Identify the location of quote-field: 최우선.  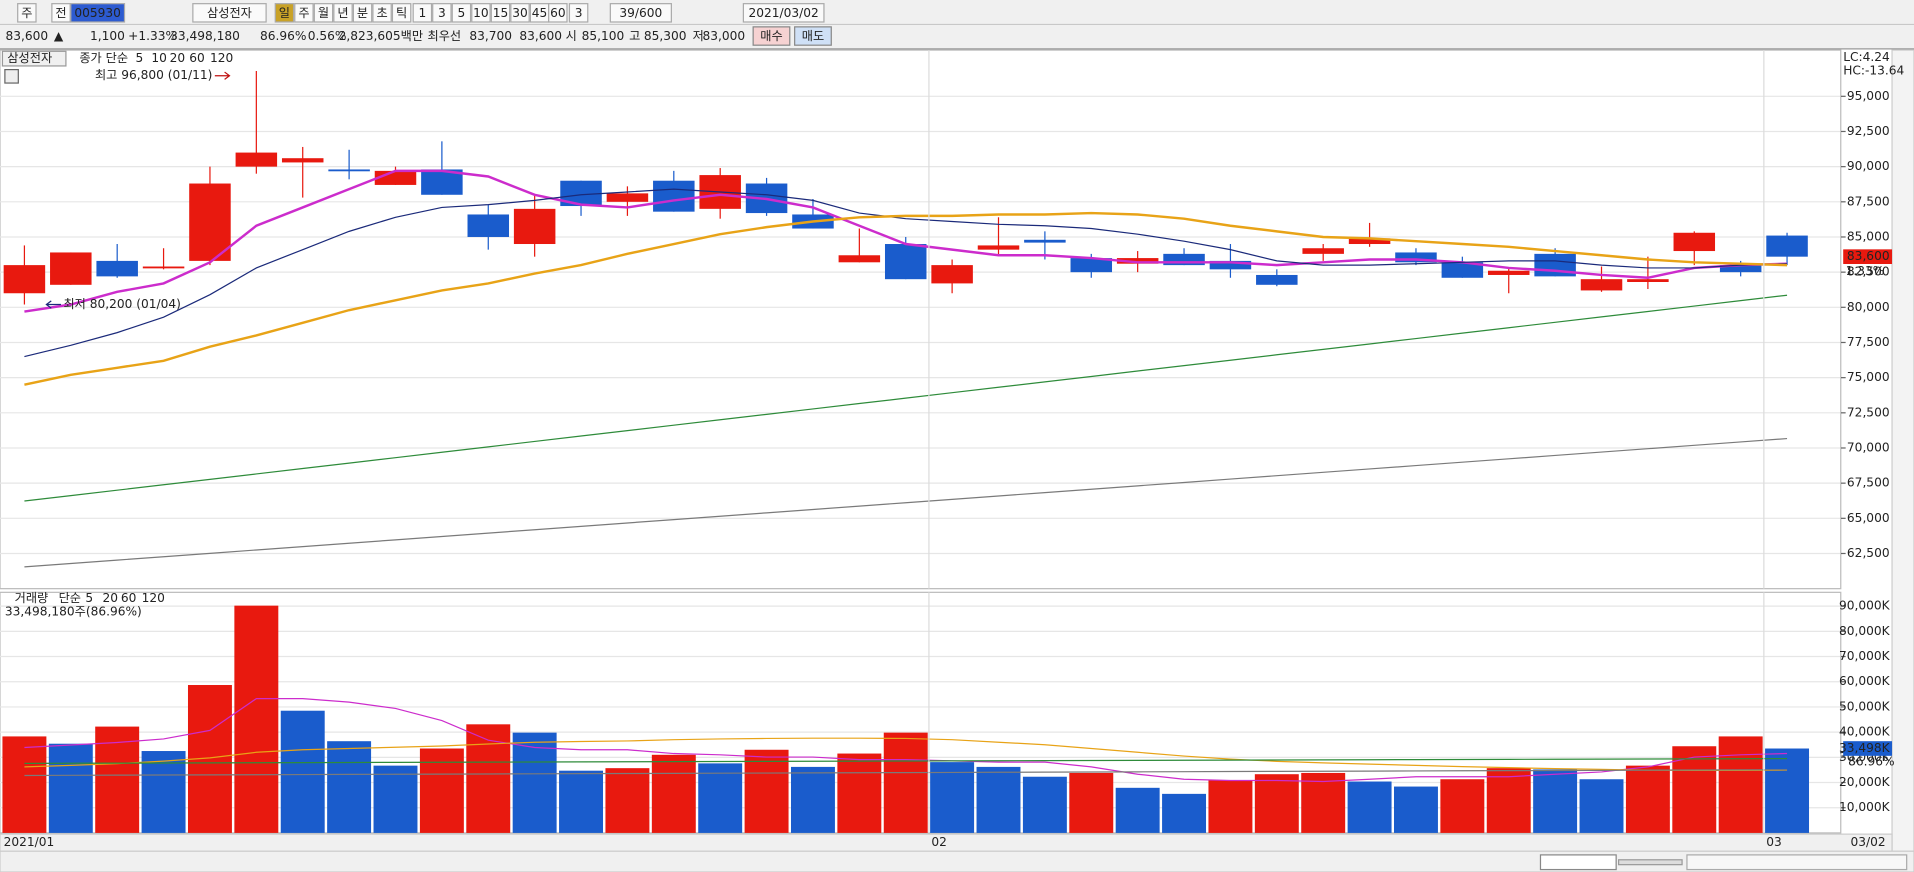
(445, 36).